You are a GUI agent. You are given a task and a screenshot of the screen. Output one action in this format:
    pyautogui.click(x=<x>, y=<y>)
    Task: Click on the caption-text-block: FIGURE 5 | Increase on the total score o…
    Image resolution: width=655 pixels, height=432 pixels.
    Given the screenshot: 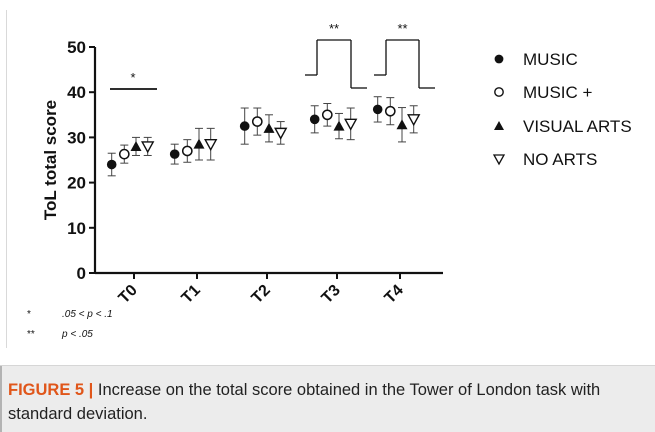 What is the action you would take?
    pyautogui.click(x=325, y=402)
    